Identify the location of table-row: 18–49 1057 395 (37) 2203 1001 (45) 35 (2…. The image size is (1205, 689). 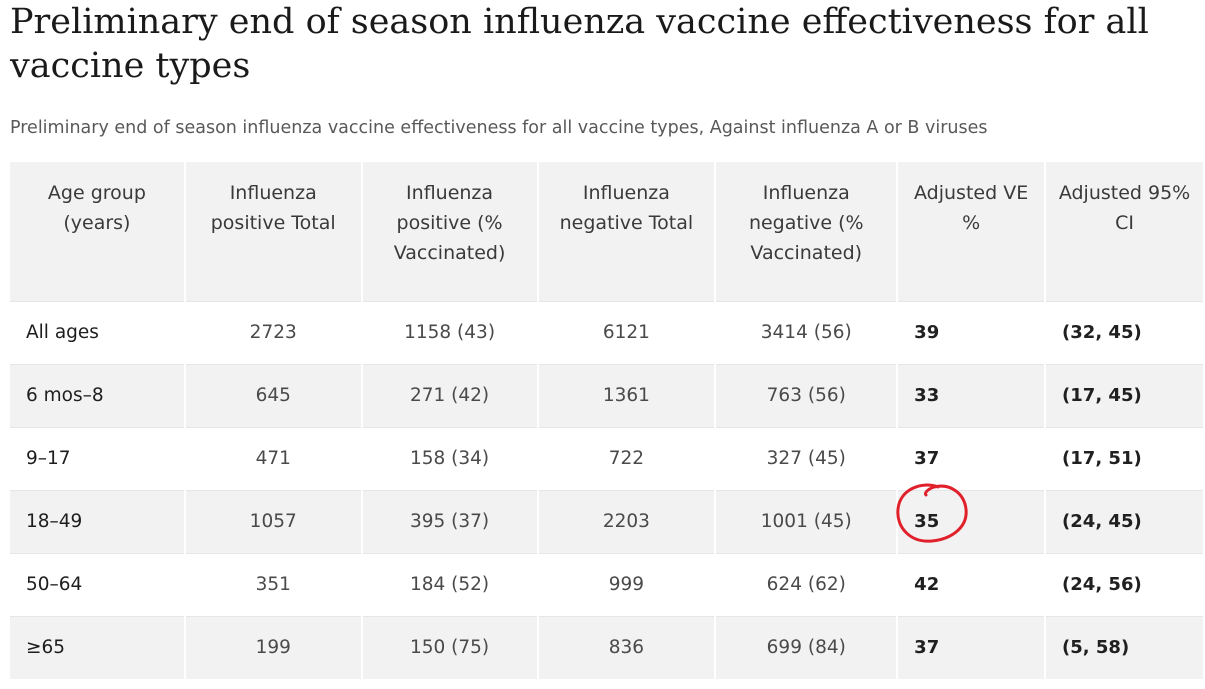
(607, 518).